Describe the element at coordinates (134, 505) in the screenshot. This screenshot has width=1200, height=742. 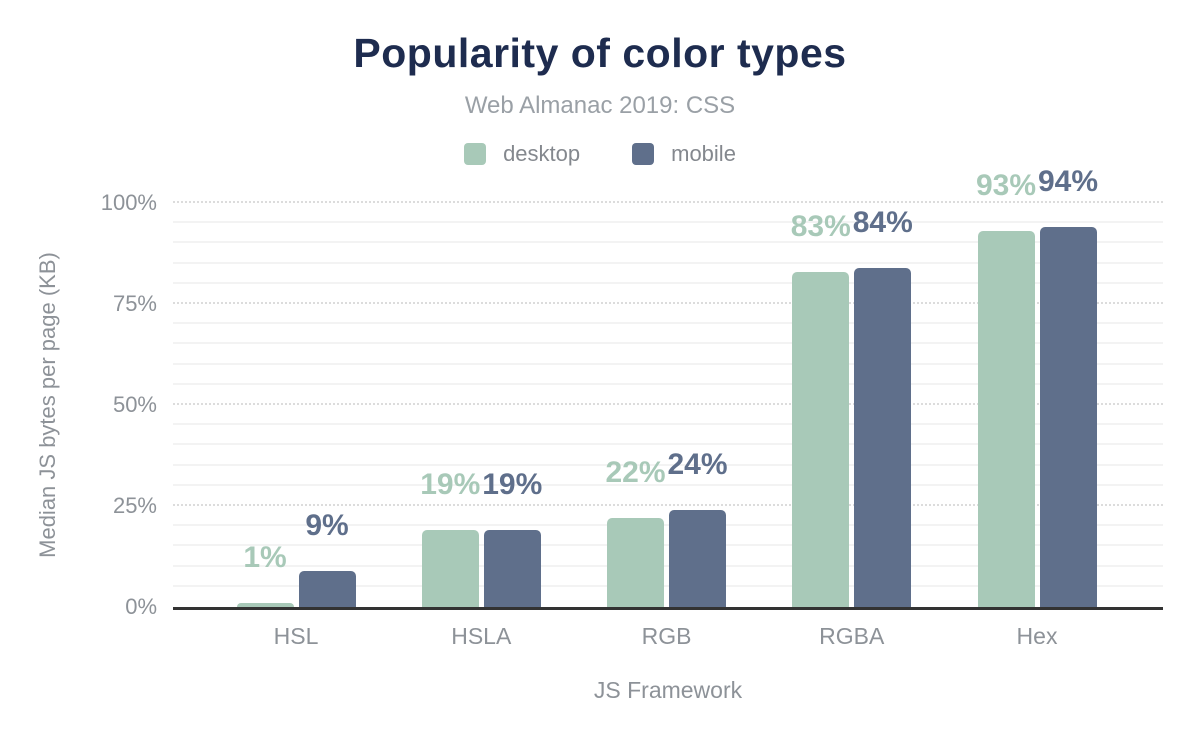
I see `y-tick-label: 25%` at that location.